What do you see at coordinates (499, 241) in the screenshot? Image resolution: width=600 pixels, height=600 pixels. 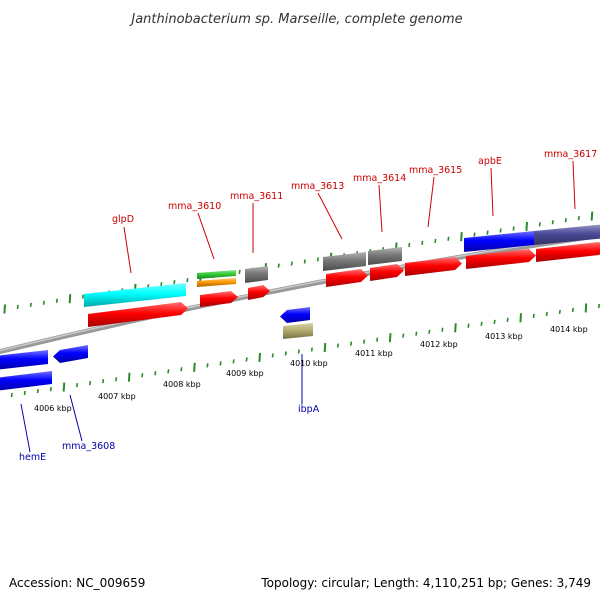 I see `feature-apbE-gene` at bounding box center [499, 241].